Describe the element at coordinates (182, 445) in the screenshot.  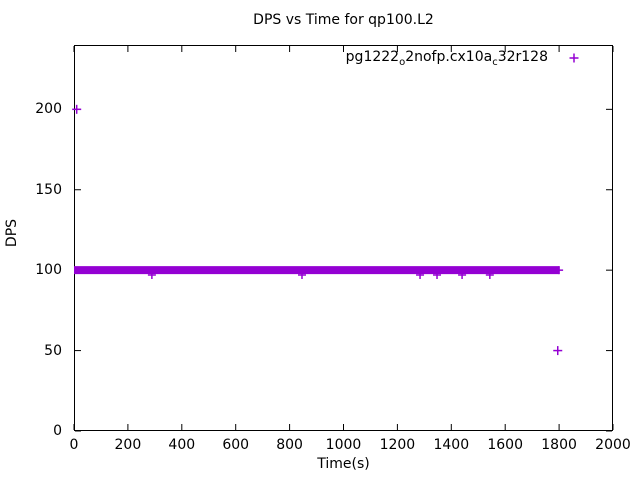
I see `x-tick-label: 400` at that location.